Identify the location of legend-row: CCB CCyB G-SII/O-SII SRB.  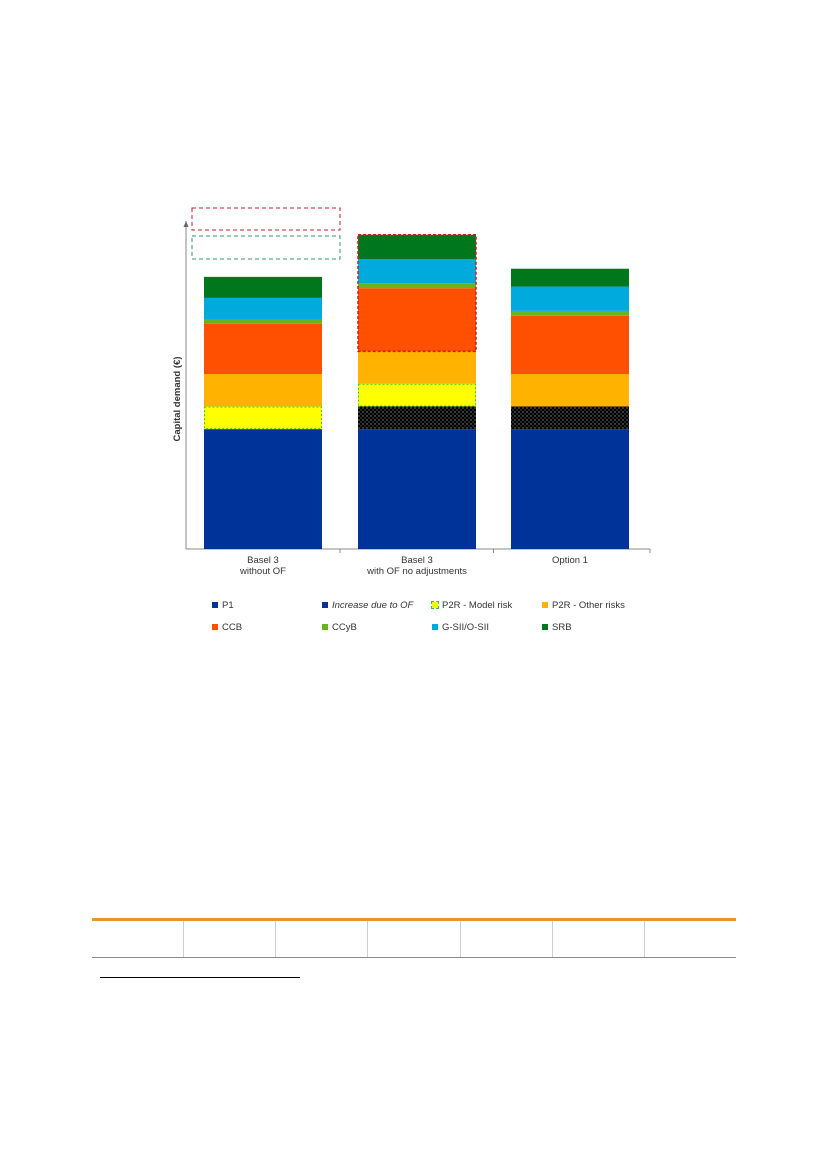
(432, 627).